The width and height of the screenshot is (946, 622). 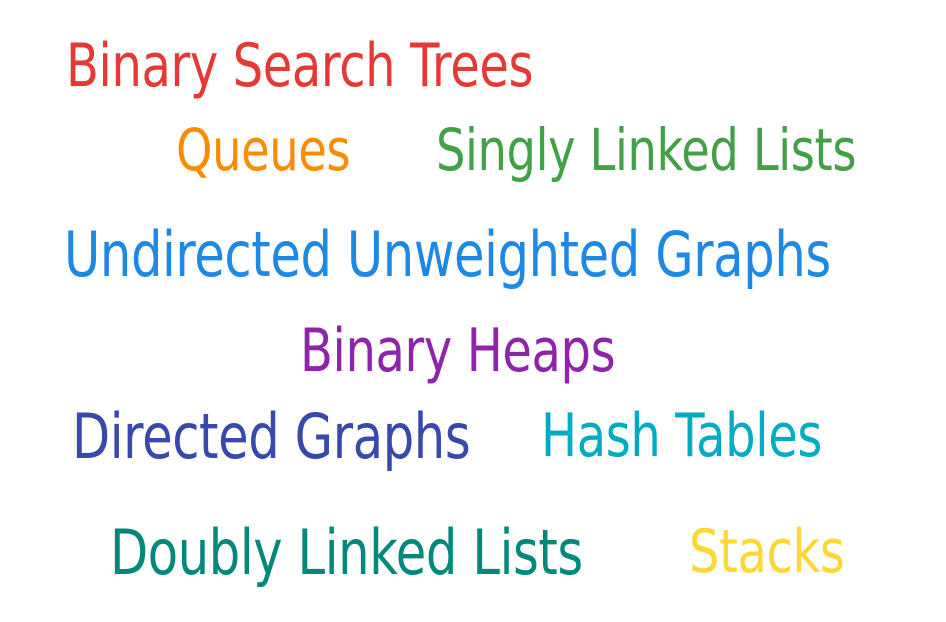 I want to click on word-binary-heaps: Binary Heaps, so click(x=458, y=351).